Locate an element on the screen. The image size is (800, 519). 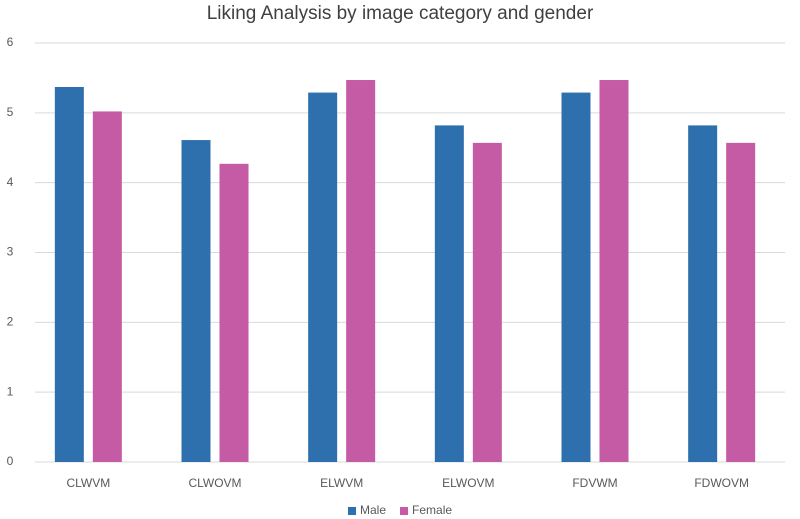
x-tick-label: CLWOVM is located at coordinates (214, 483).